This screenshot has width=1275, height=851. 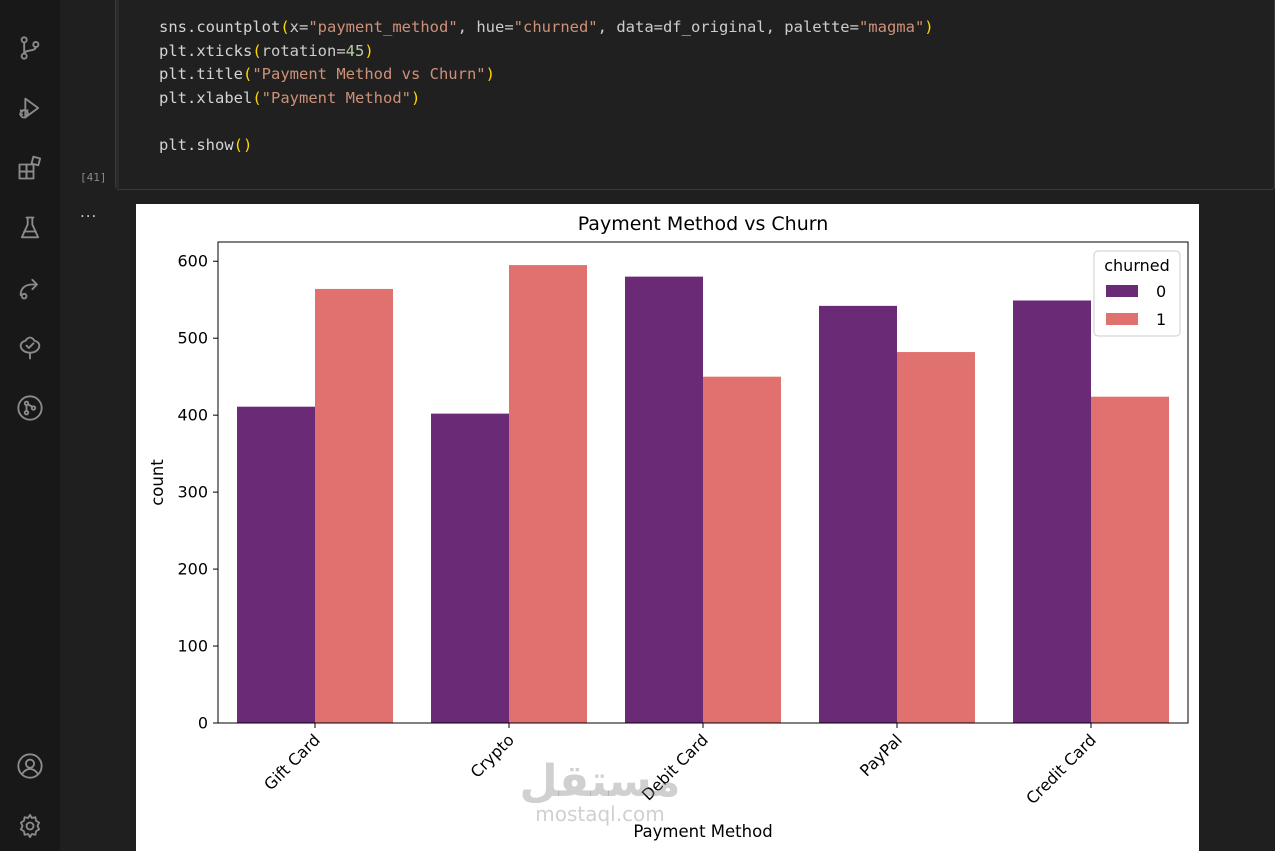 I want to click on source-control-icon, so click(x=30, y=48).